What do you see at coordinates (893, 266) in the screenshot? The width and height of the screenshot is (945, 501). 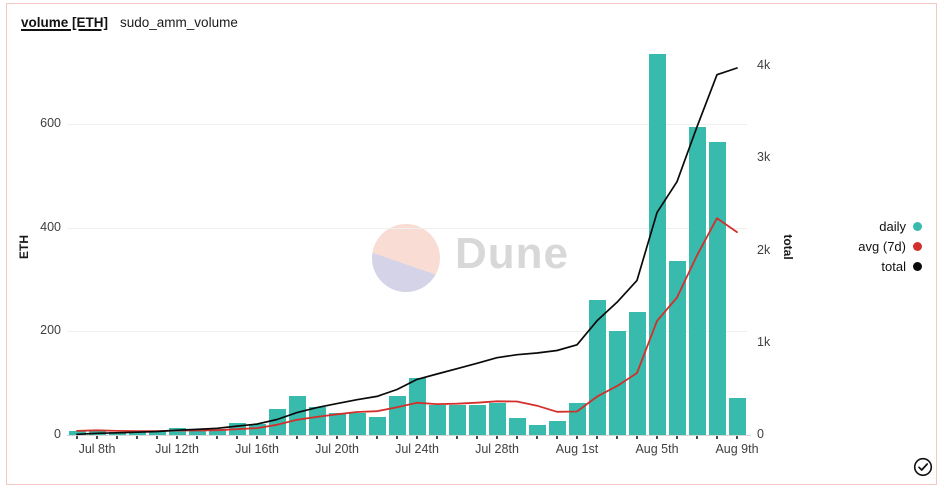 I see `legend-label: total` at bounding box center [893, 266].